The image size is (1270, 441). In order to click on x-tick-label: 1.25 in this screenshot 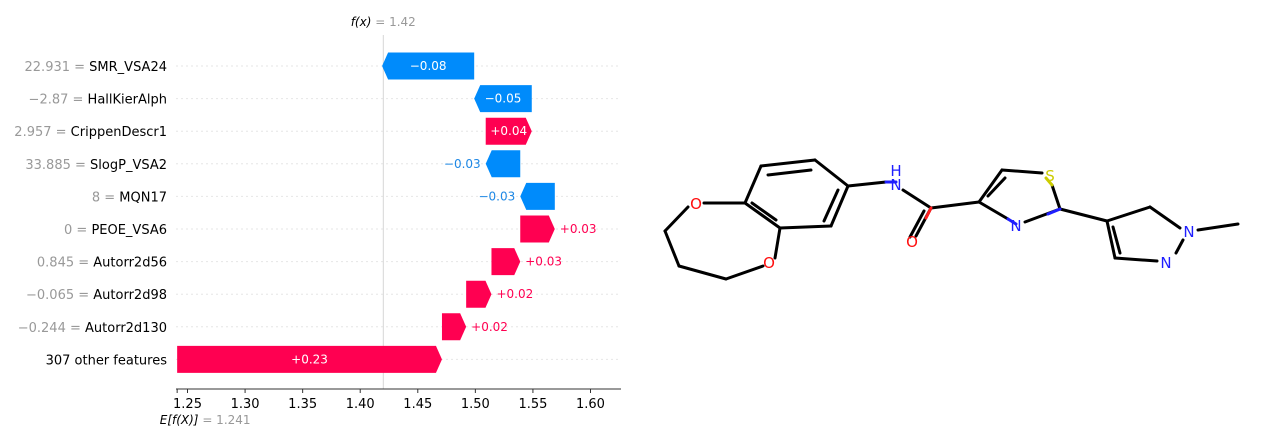, I will do `click(187, 404)`.